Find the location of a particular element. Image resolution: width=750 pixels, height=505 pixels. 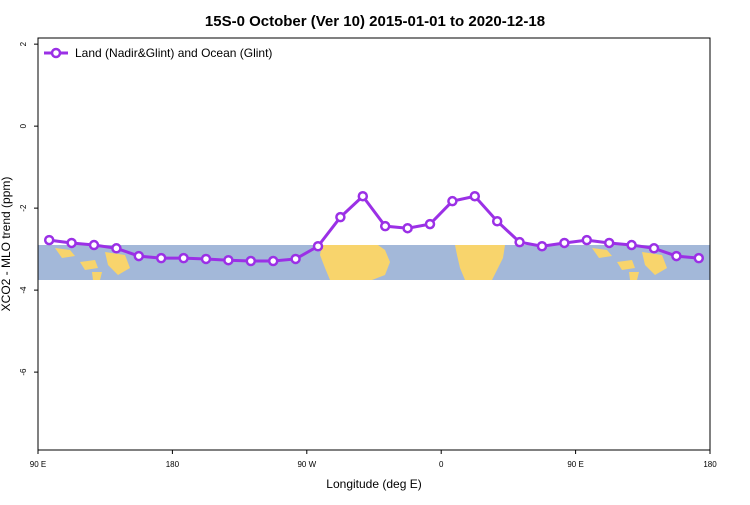

africa is located at coordinates (355, 262).